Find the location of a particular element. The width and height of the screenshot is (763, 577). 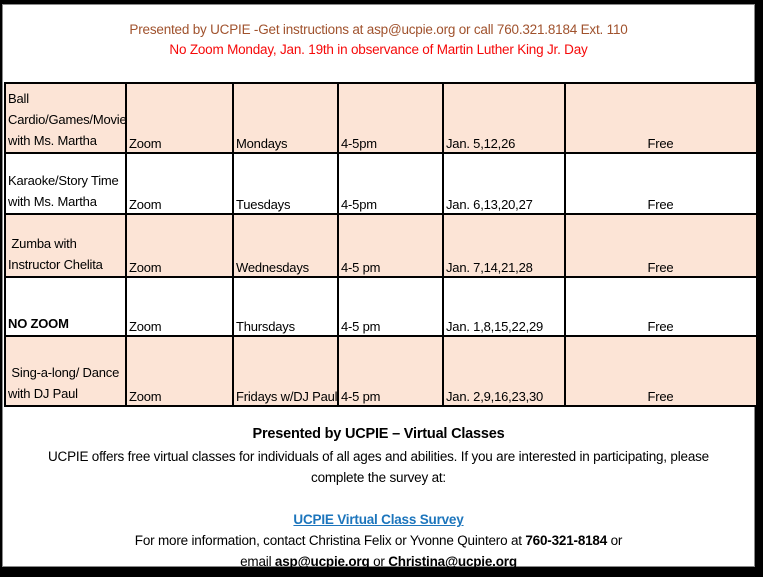

day-cell: Fridays w/DJ Paul is located at coordinates (285, 371).